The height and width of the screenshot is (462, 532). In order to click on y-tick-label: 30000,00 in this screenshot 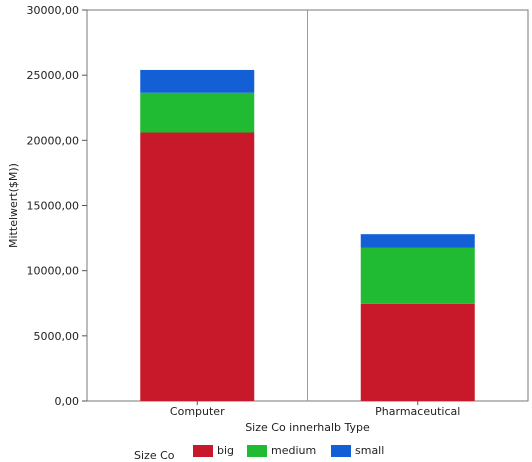, I will do `click(53, 10)`.